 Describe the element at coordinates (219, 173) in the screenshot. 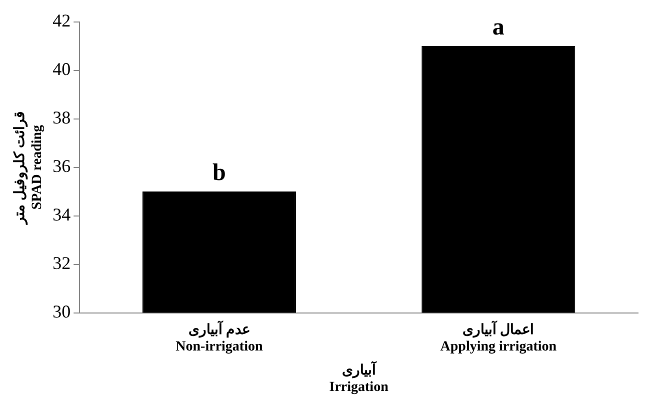

I see `annotation: b` at that location.